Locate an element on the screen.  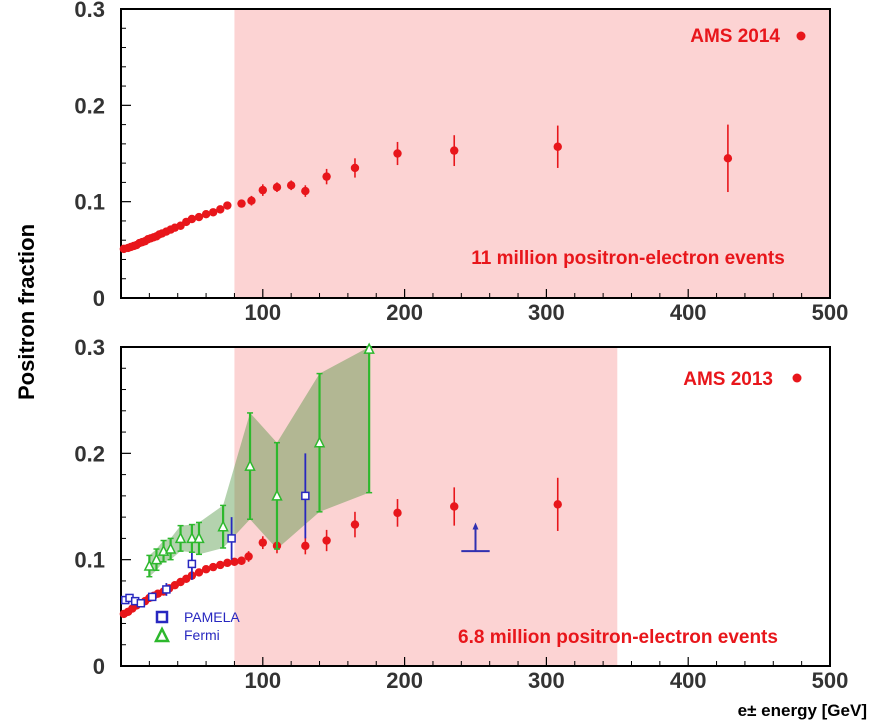
upper-limit-arrow is located at coordinates (475, 526).